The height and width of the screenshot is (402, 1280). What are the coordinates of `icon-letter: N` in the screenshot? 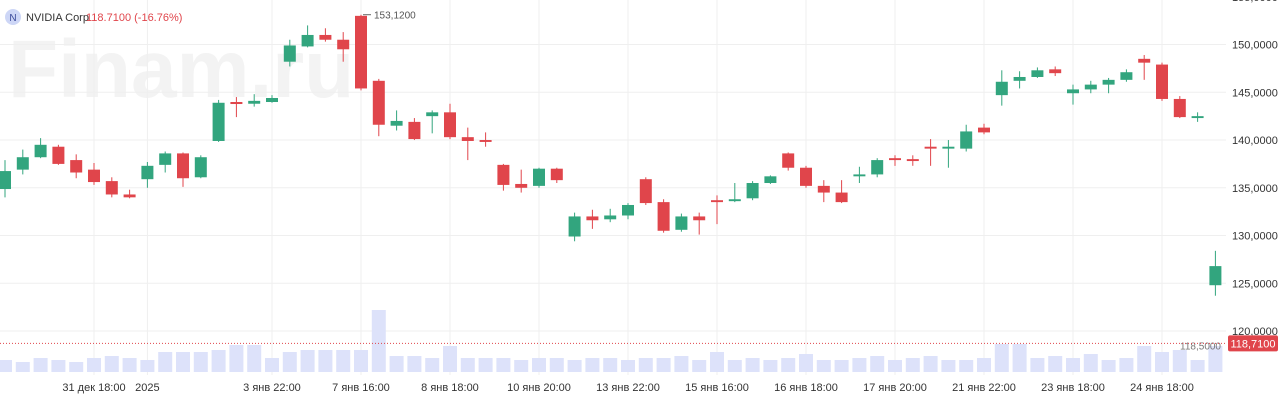 It's located at (12, 18).